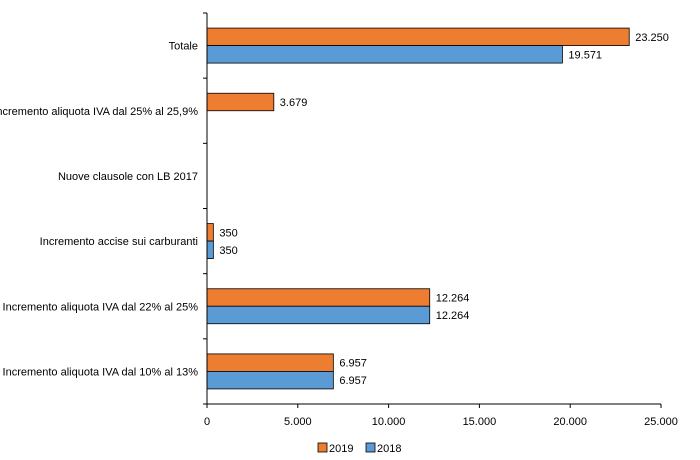 Image resolution: width=700 pixels, height=460 pixels. Describe the element at coordinates (341, 449) in the screenshot. I see `legend-label: 2019` at that location.